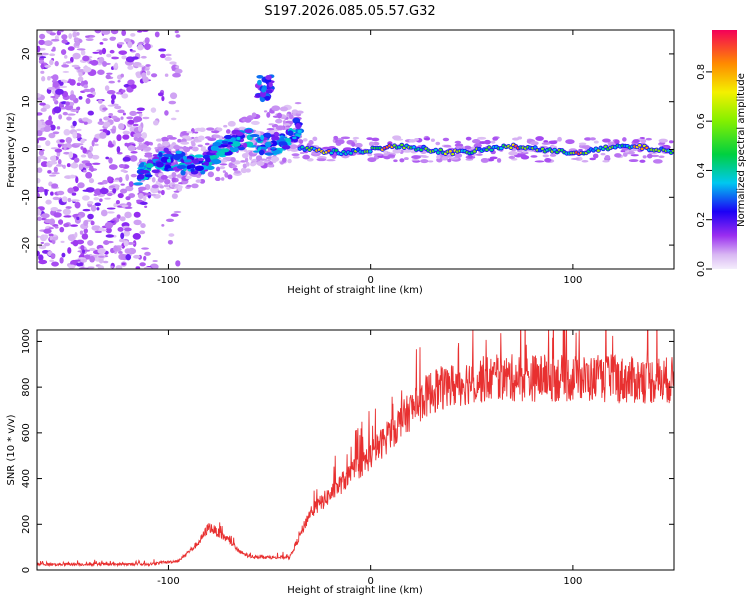 The image size is (750, 600). Describe the element at coordinates (701, 220) in the screenshot. I see `colorbar-tick-label: 0.2` at that location.